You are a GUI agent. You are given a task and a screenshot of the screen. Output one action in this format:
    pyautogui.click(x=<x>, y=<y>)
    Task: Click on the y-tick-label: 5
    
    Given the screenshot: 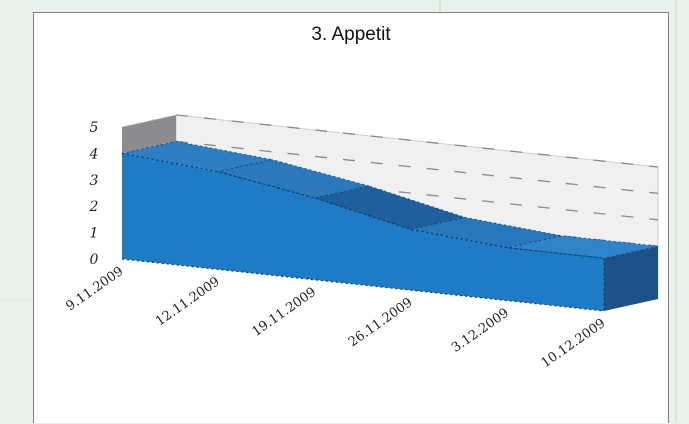 What is the action you would take?
    pyautogui.click(x=94, y=128)
    